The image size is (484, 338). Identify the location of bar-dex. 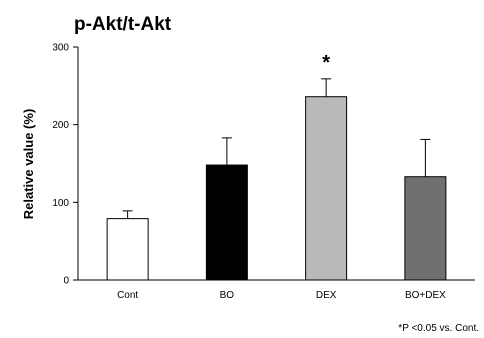
(326, 188).